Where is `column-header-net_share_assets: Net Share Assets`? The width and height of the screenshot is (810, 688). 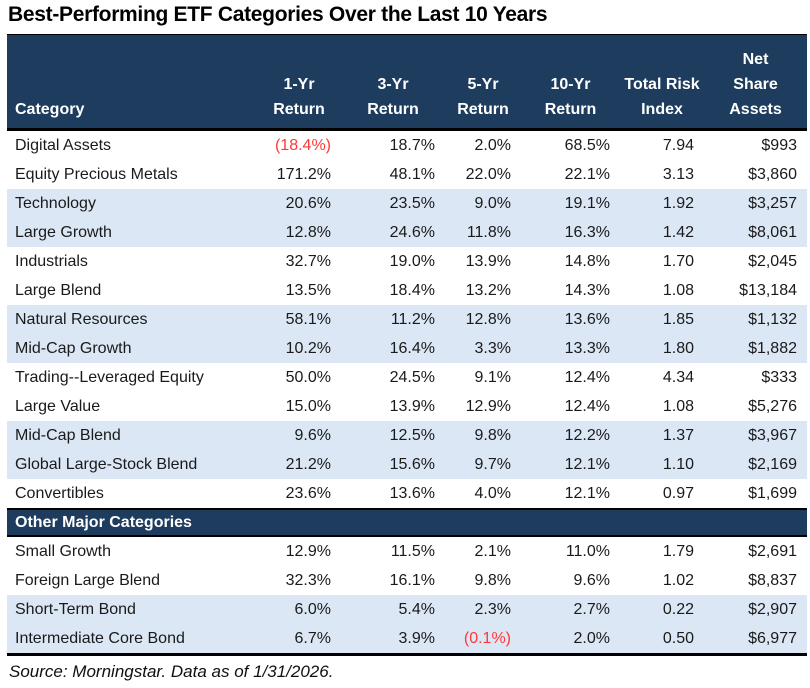 column-header-net_share_assets: Net Share Assets is located at coordinates (755, 82).